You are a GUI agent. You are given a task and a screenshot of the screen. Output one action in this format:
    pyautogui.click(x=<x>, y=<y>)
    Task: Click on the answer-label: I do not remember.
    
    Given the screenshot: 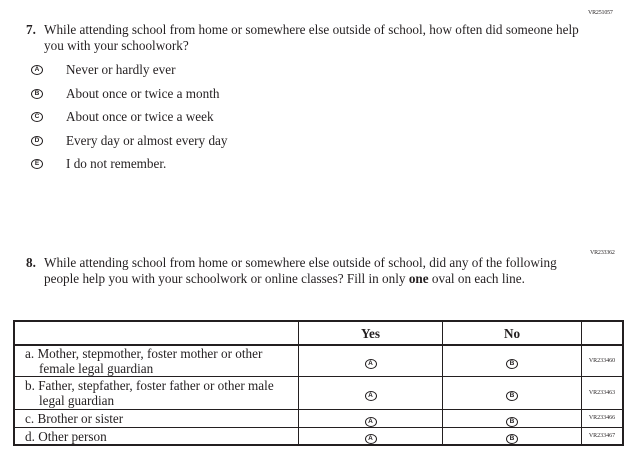 What is the action you would take?
    pyautogui.click(x=116, y=163)
    